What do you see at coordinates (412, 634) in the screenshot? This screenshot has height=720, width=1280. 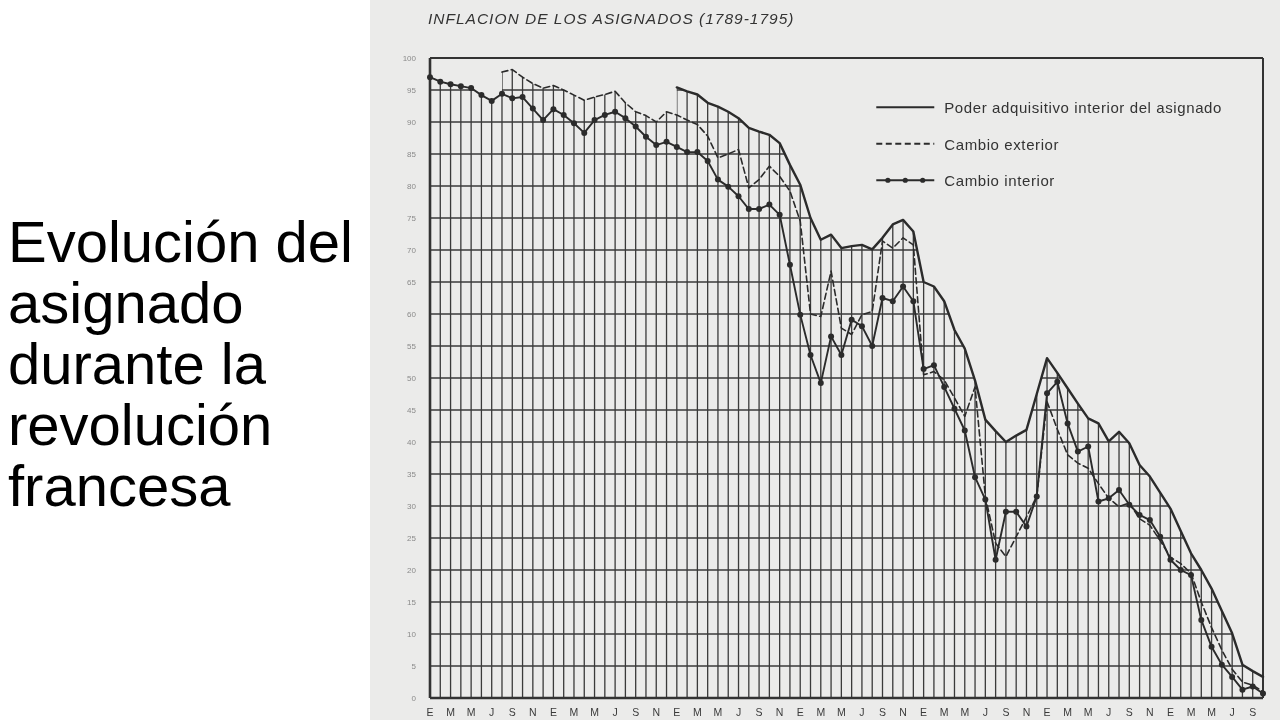 I see `y-tick-label: 10` at bounding box center [412, 634].